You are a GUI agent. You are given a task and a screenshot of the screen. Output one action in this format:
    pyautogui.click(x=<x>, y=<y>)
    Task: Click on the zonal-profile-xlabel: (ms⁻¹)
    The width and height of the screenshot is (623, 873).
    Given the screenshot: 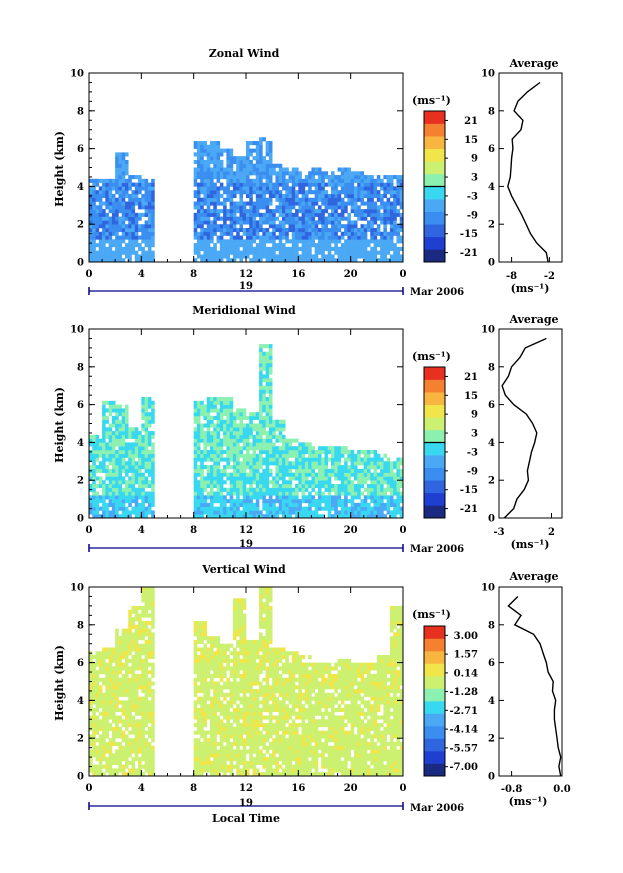 What is the action you would take?
    pyautogui.click(x=530, y=288)
    